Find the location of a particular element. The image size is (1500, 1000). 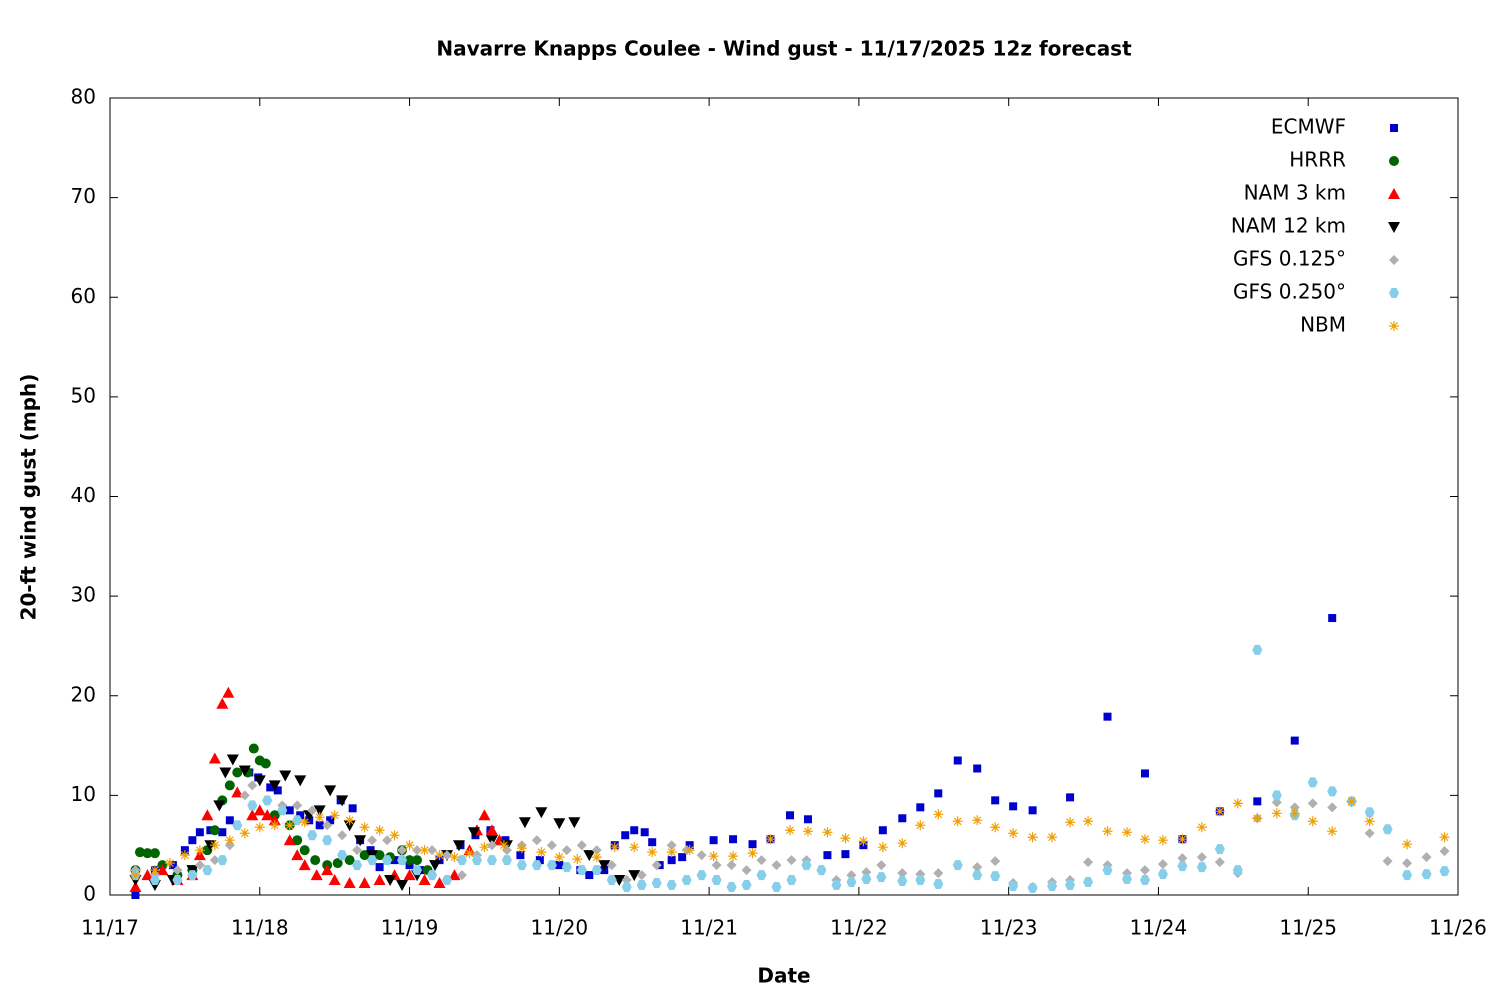

x-tick-label: 11/23 is located at coordinates (1009, 928).